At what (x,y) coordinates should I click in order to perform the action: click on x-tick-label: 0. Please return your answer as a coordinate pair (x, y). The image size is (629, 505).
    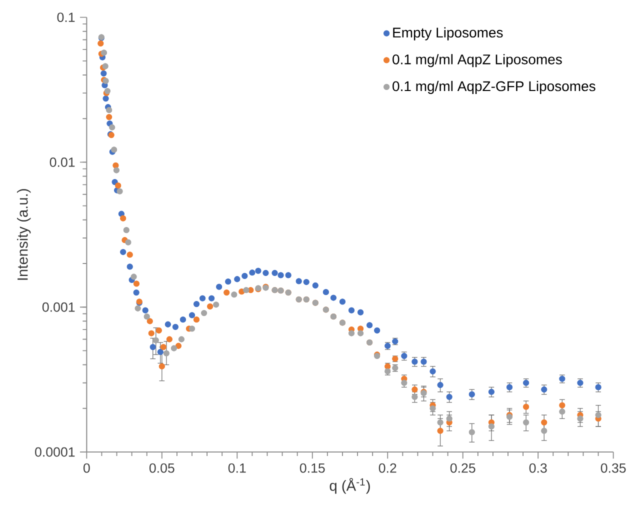
    Looking at the image, I should click on (86, 468).